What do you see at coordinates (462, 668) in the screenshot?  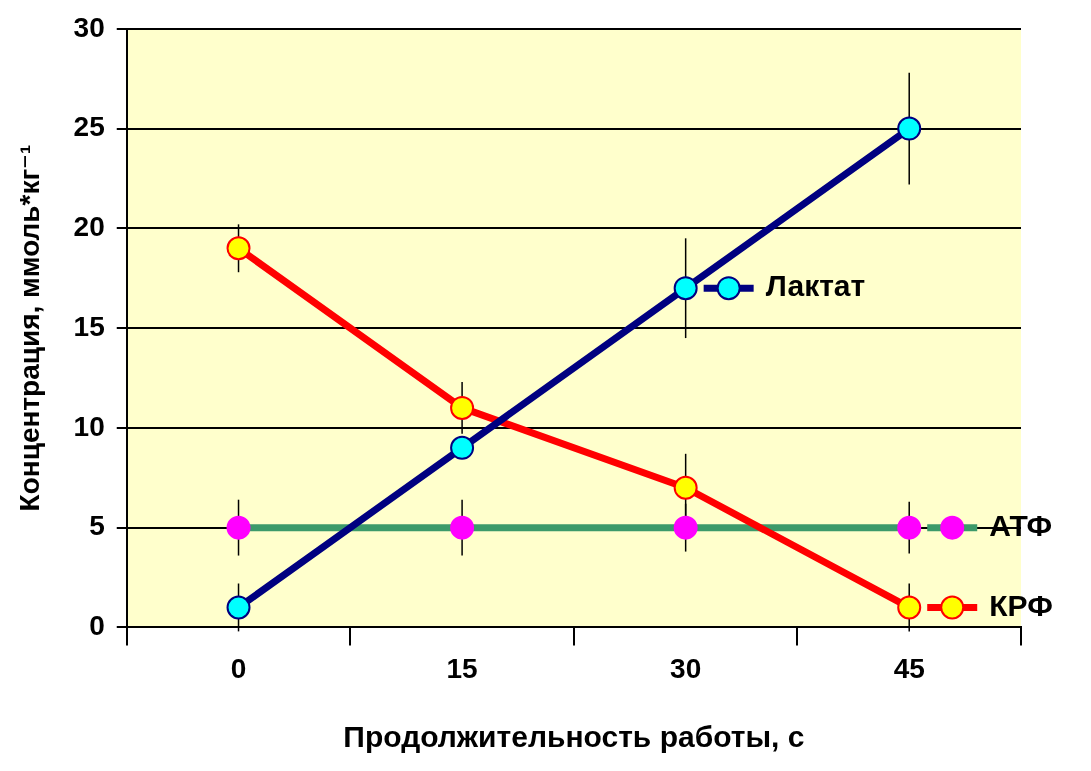 I see `x-tick-label: 15` at bounding box center [462, 668].